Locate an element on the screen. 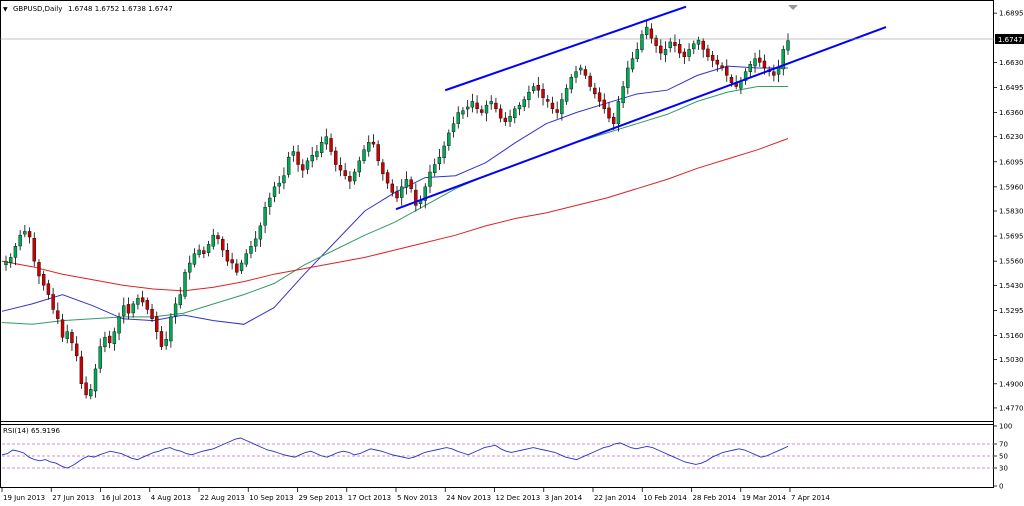 The image size is (1024, 506). price-tick-label: 1.5560 is located at coordinates (1011, 262).